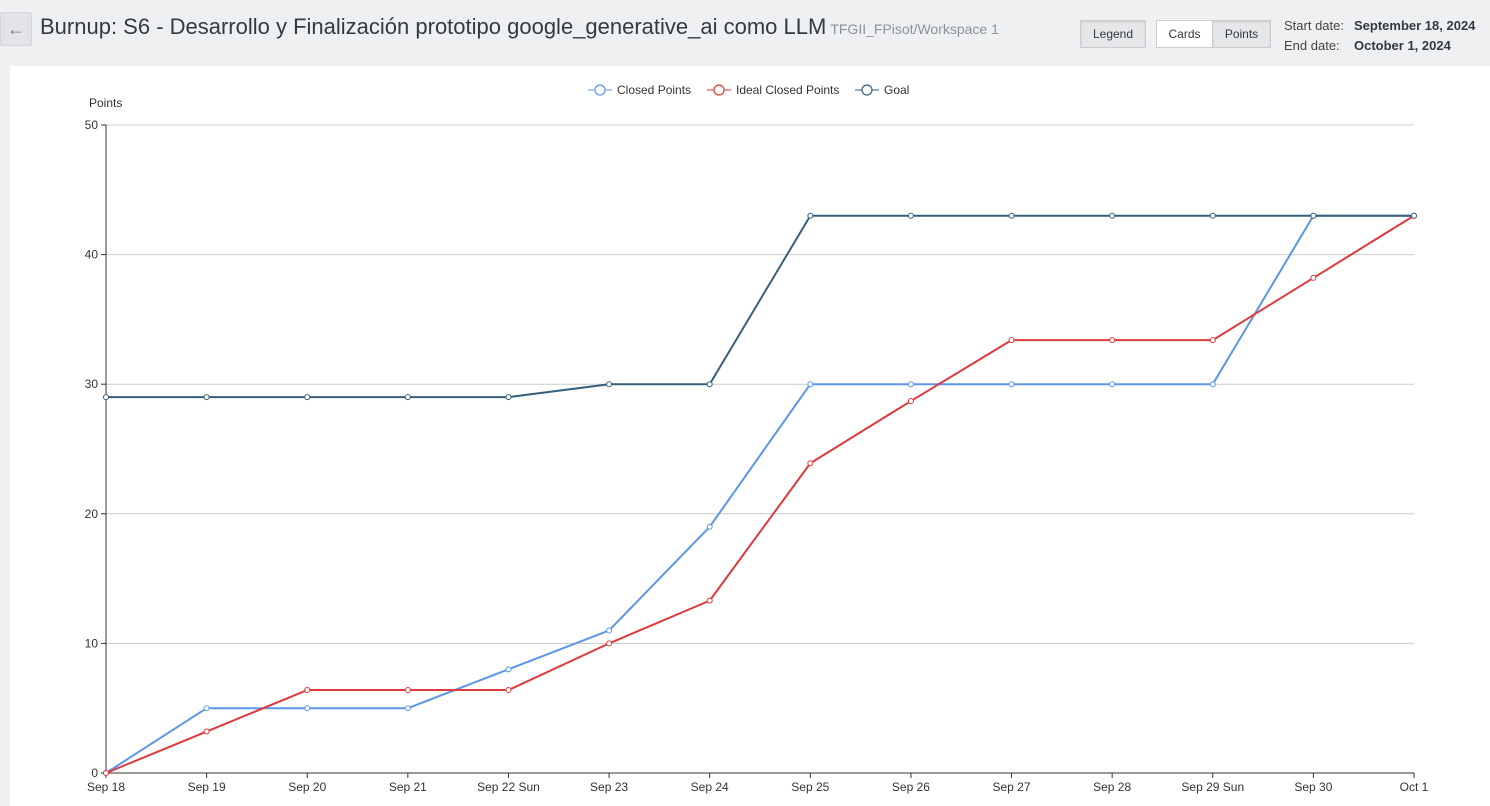 This screenshot has height=806, width=1490. Describe the element at coordinates (1414, 787) in the screenshot. I see `x-tick-label: Oct 1` at that location.